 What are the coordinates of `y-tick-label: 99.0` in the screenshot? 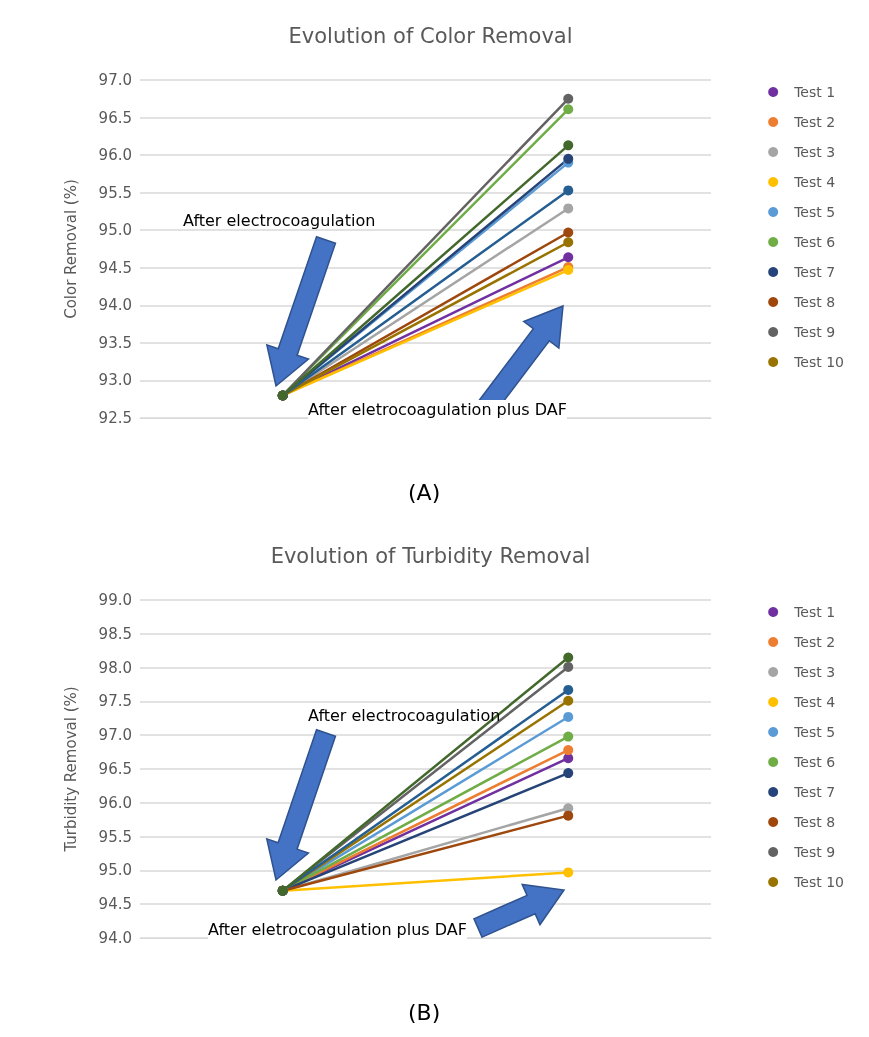 It's located at (115, 600).